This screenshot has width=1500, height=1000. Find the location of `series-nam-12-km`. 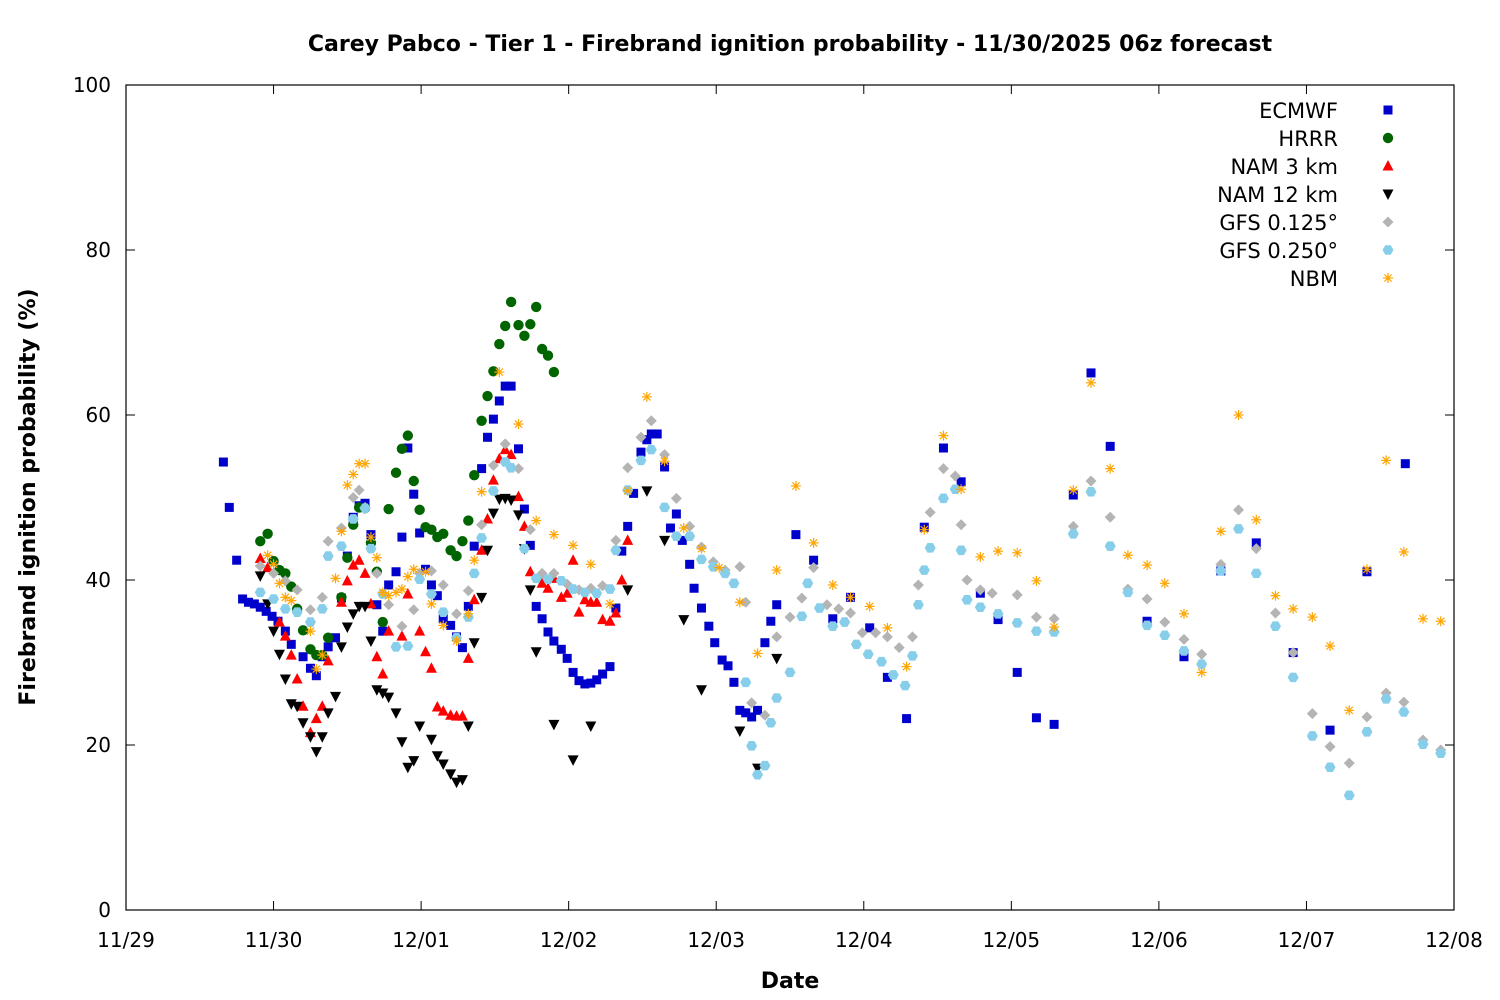

series-nam-12-km is located at coordinates (518, 637).